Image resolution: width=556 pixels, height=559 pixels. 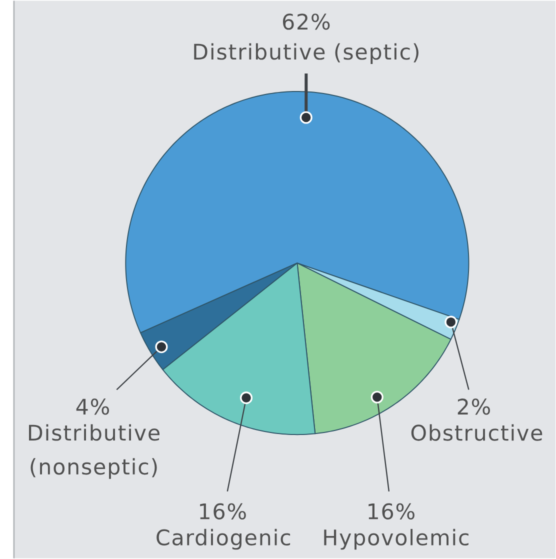 I want to click on data-label: 62%, so click(x=306, y=22).